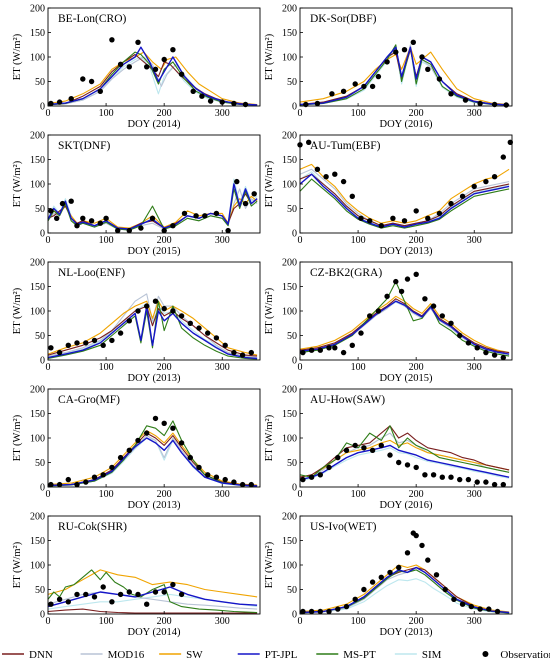  Describe the element at coordinates (84, 146) in the screenshot. I see `subplot-title: SKT(DNF)` at that location.